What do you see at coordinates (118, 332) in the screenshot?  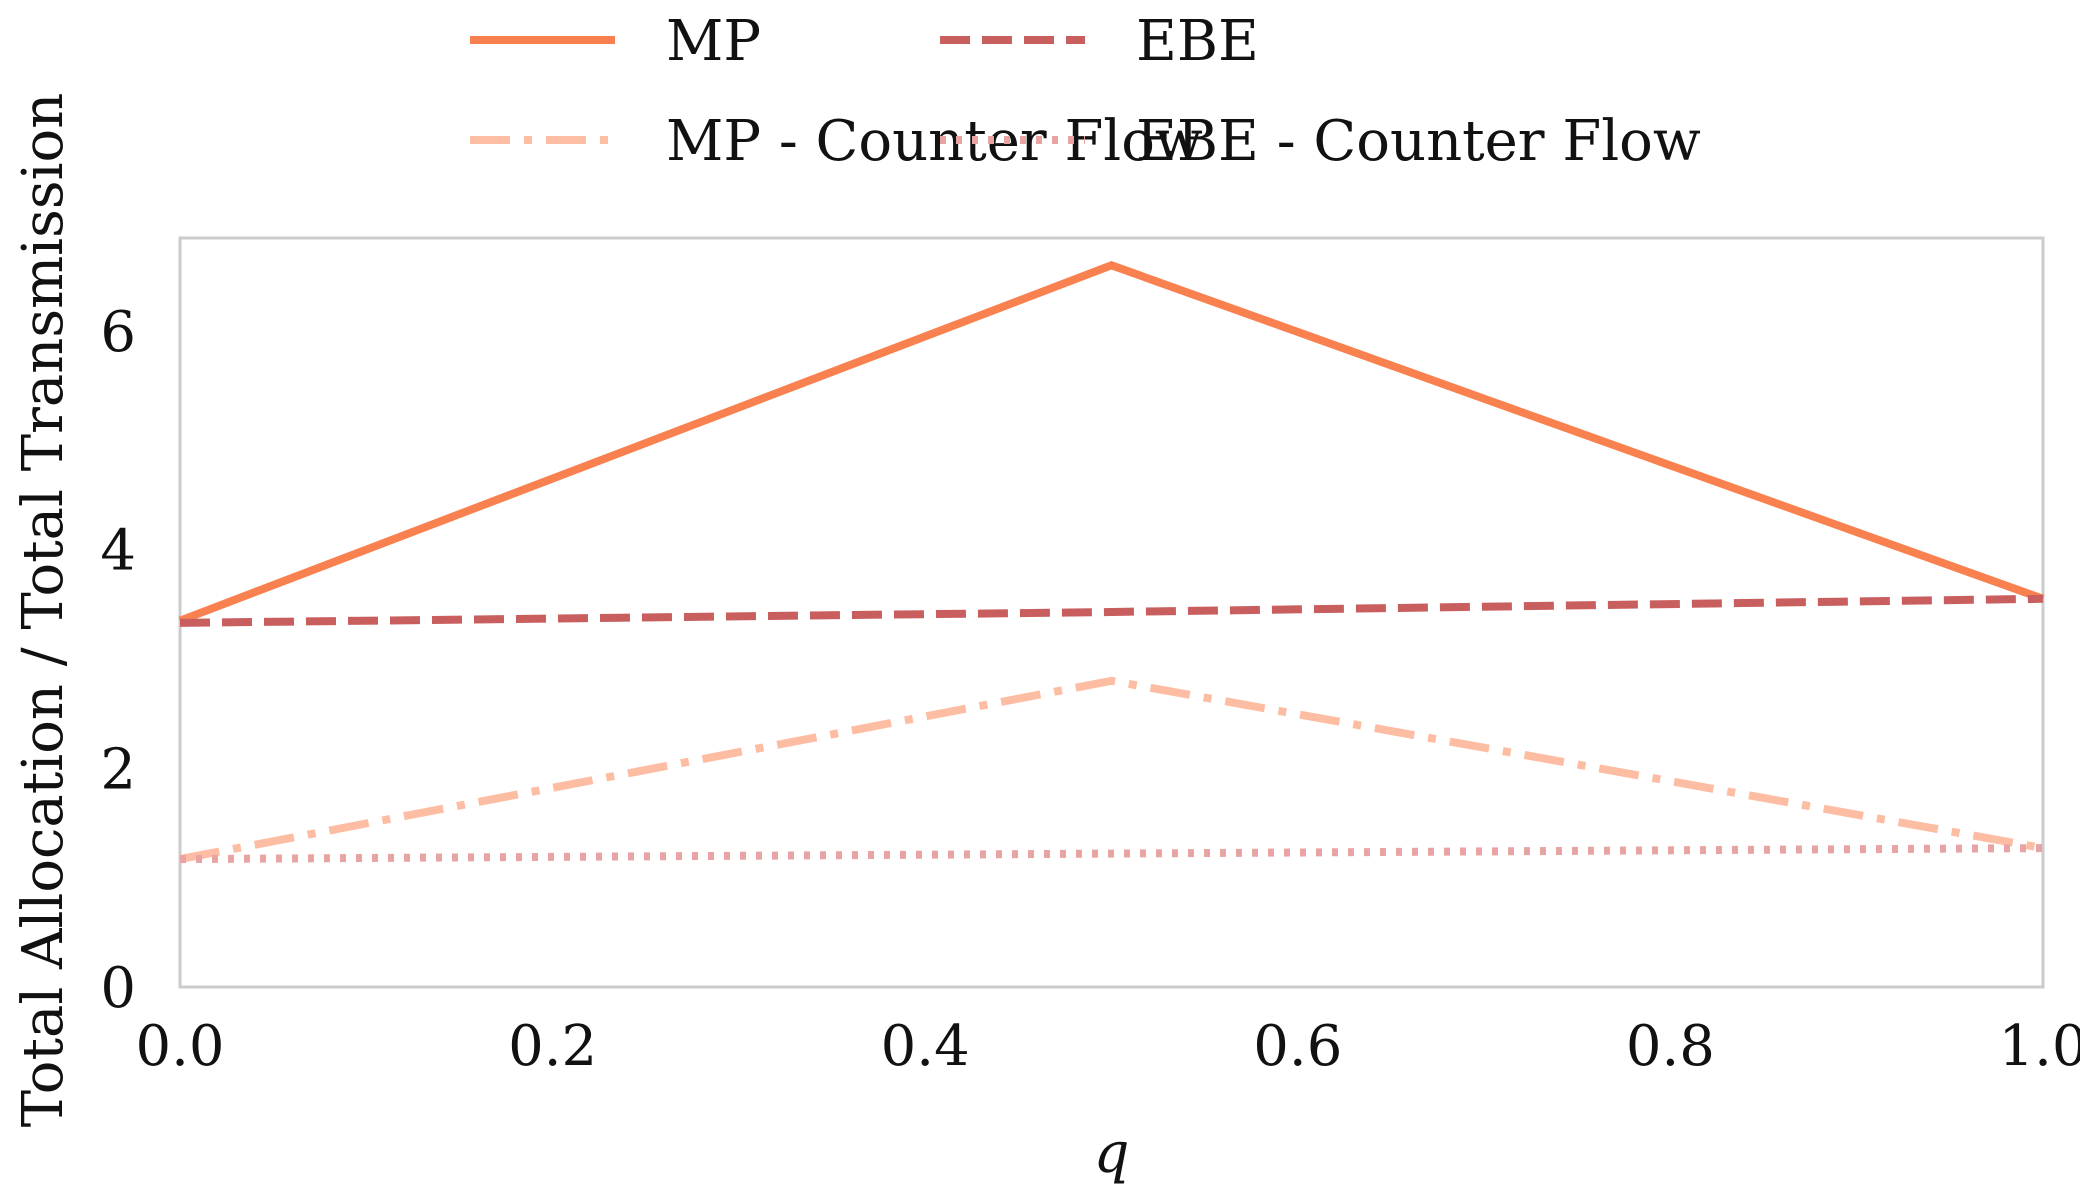 I see `y-tick-label: 6` at bounding box center [118, 332].